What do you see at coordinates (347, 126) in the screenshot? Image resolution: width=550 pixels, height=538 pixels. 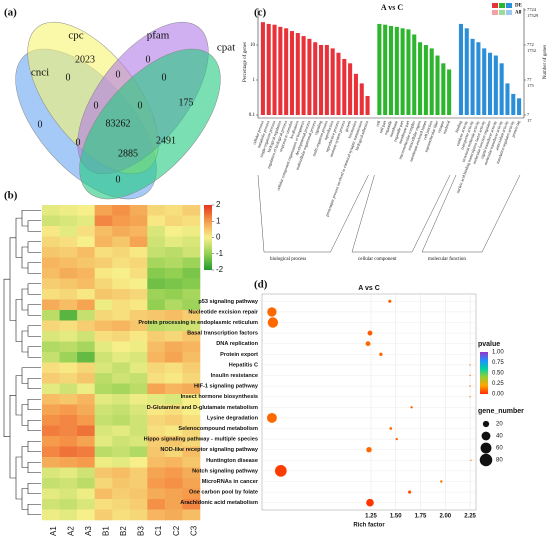 I see `category-label: growth` at bounding box center [347, 126].